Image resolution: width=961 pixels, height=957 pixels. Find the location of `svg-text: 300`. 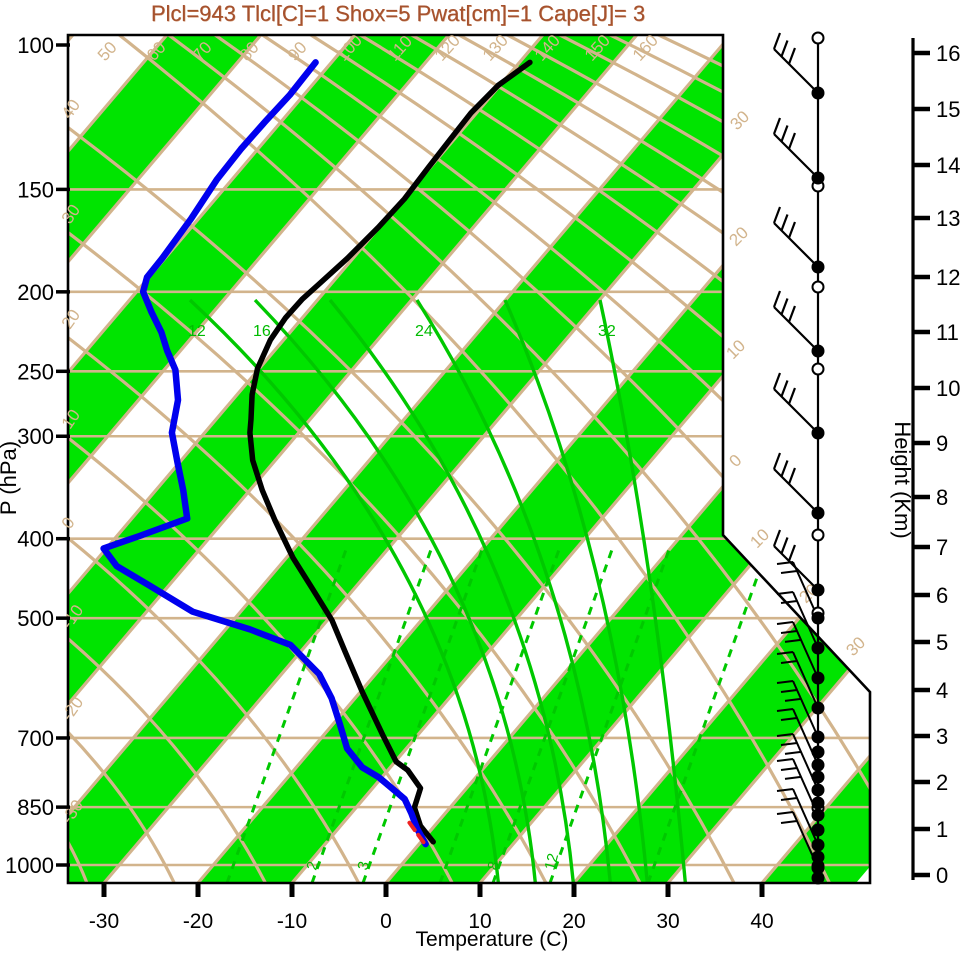

svg-text: 300 is located at coordinates (35, 436).